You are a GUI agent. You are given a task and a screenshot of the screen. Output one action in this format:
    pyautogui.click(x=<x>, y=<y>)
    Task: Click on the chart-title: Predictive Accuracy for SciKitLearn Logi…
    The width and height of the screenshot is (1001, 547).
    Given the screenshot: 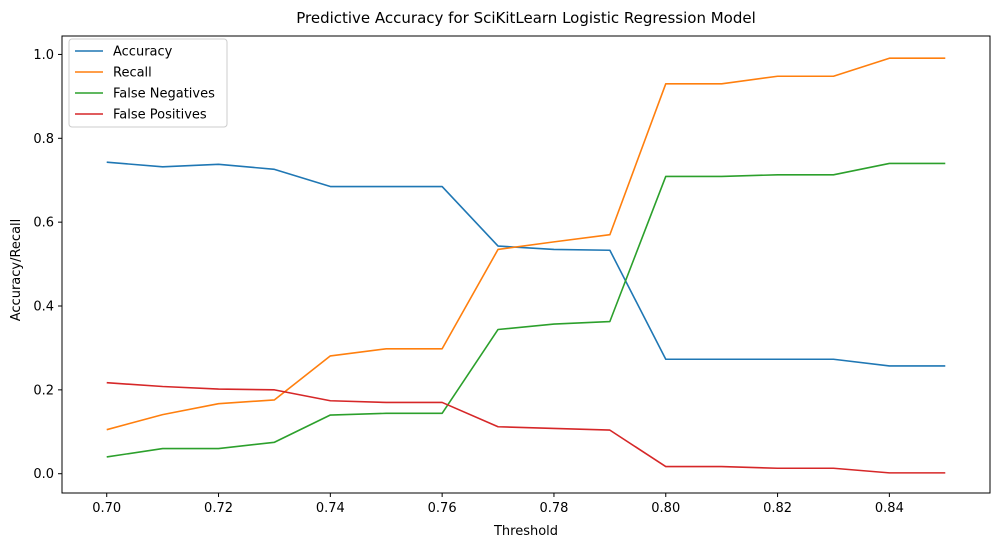 What is the action you would take?
    pyautogui.click(x=526, y=18)
    